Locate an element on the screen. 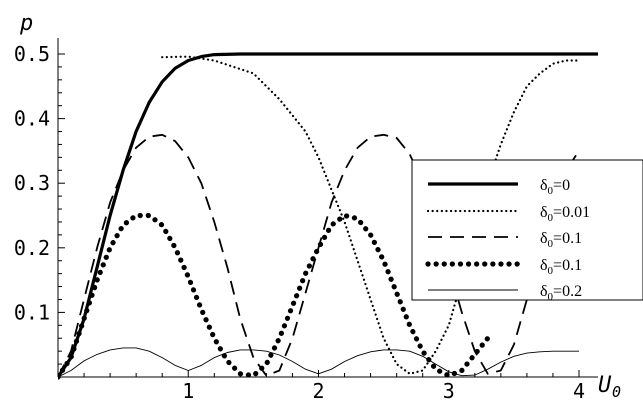  x-tick-label: 1 is located at coordinates (188, 391).